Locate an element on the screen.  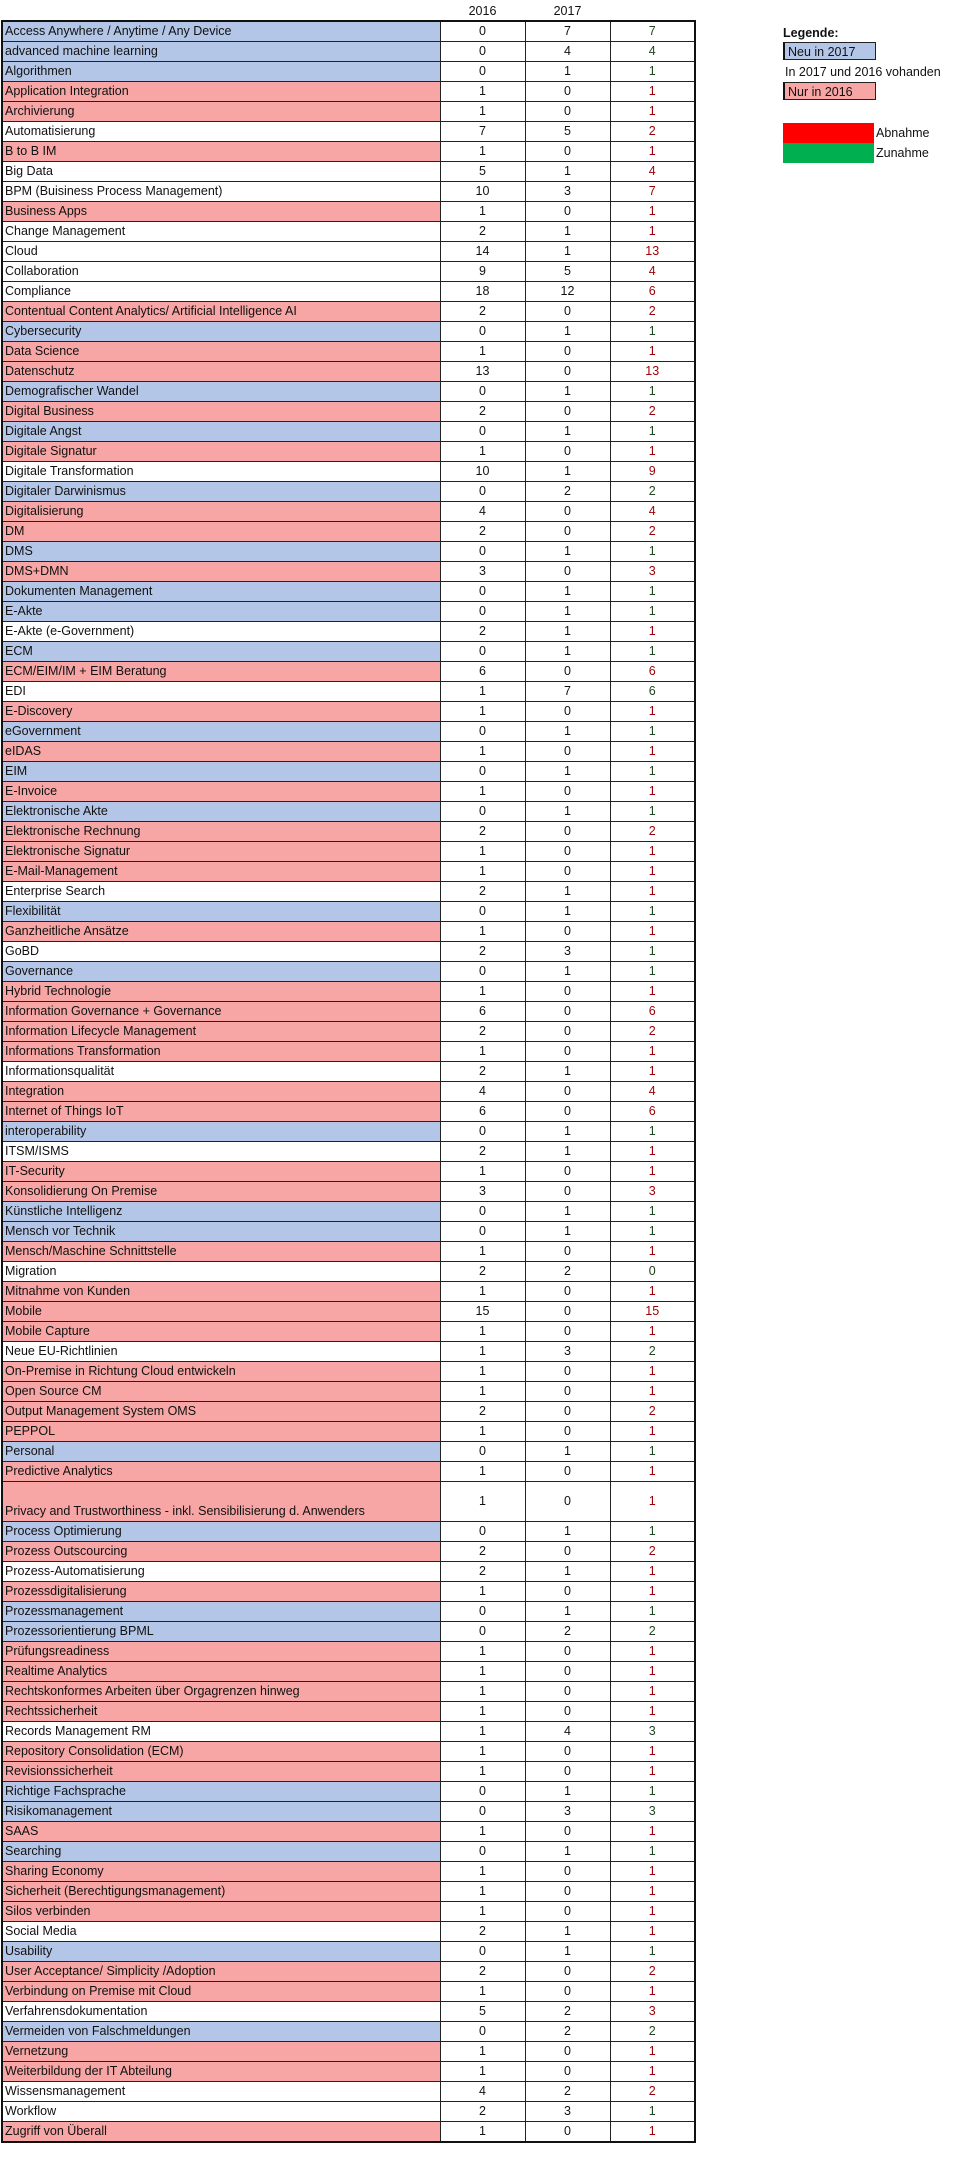
table-row: Social Media 2 1 1 is located at coordinates (348, 1931).